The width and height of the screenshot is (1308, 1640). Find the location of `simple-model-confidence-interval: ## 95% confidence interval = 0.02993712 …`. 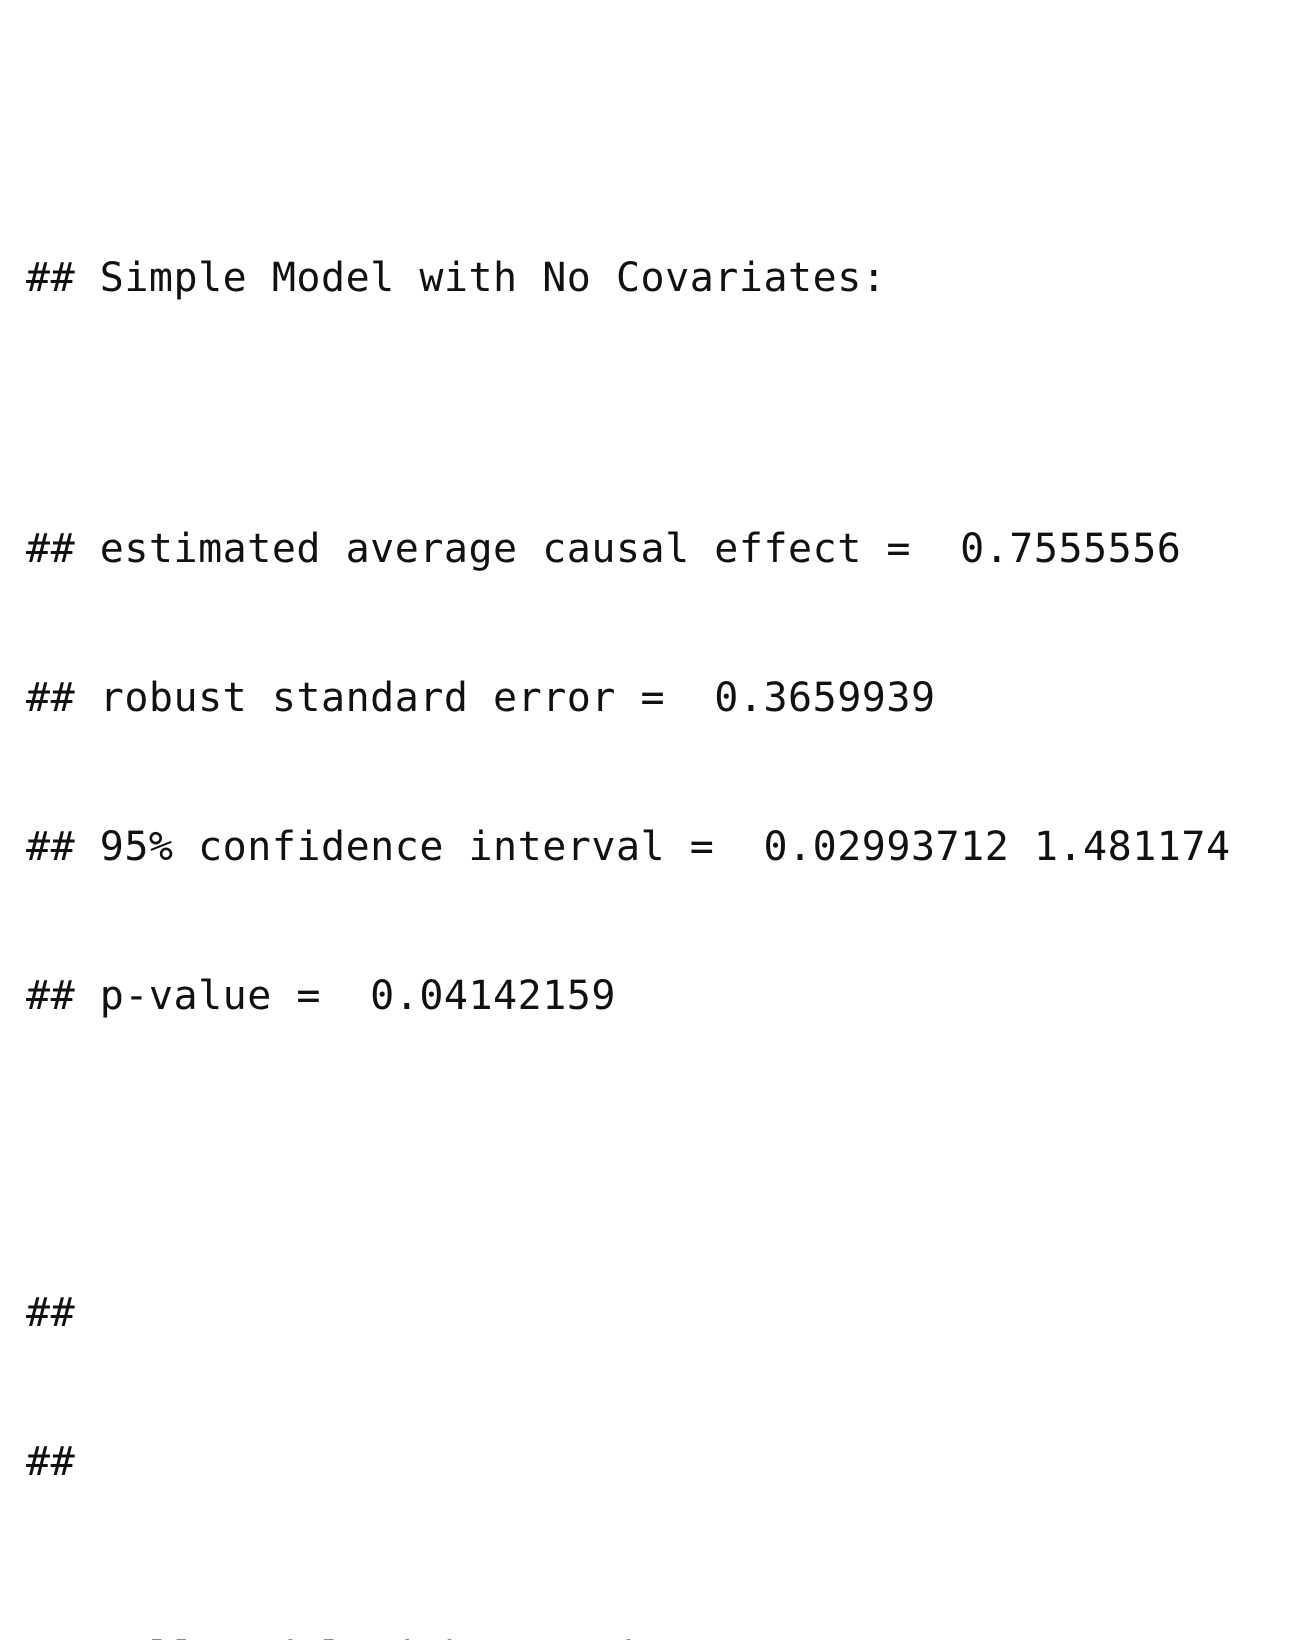

simple-model-confidence-interval: ## 95% confidence interval = 0.02993712 … is located at coordinates (628, 847).